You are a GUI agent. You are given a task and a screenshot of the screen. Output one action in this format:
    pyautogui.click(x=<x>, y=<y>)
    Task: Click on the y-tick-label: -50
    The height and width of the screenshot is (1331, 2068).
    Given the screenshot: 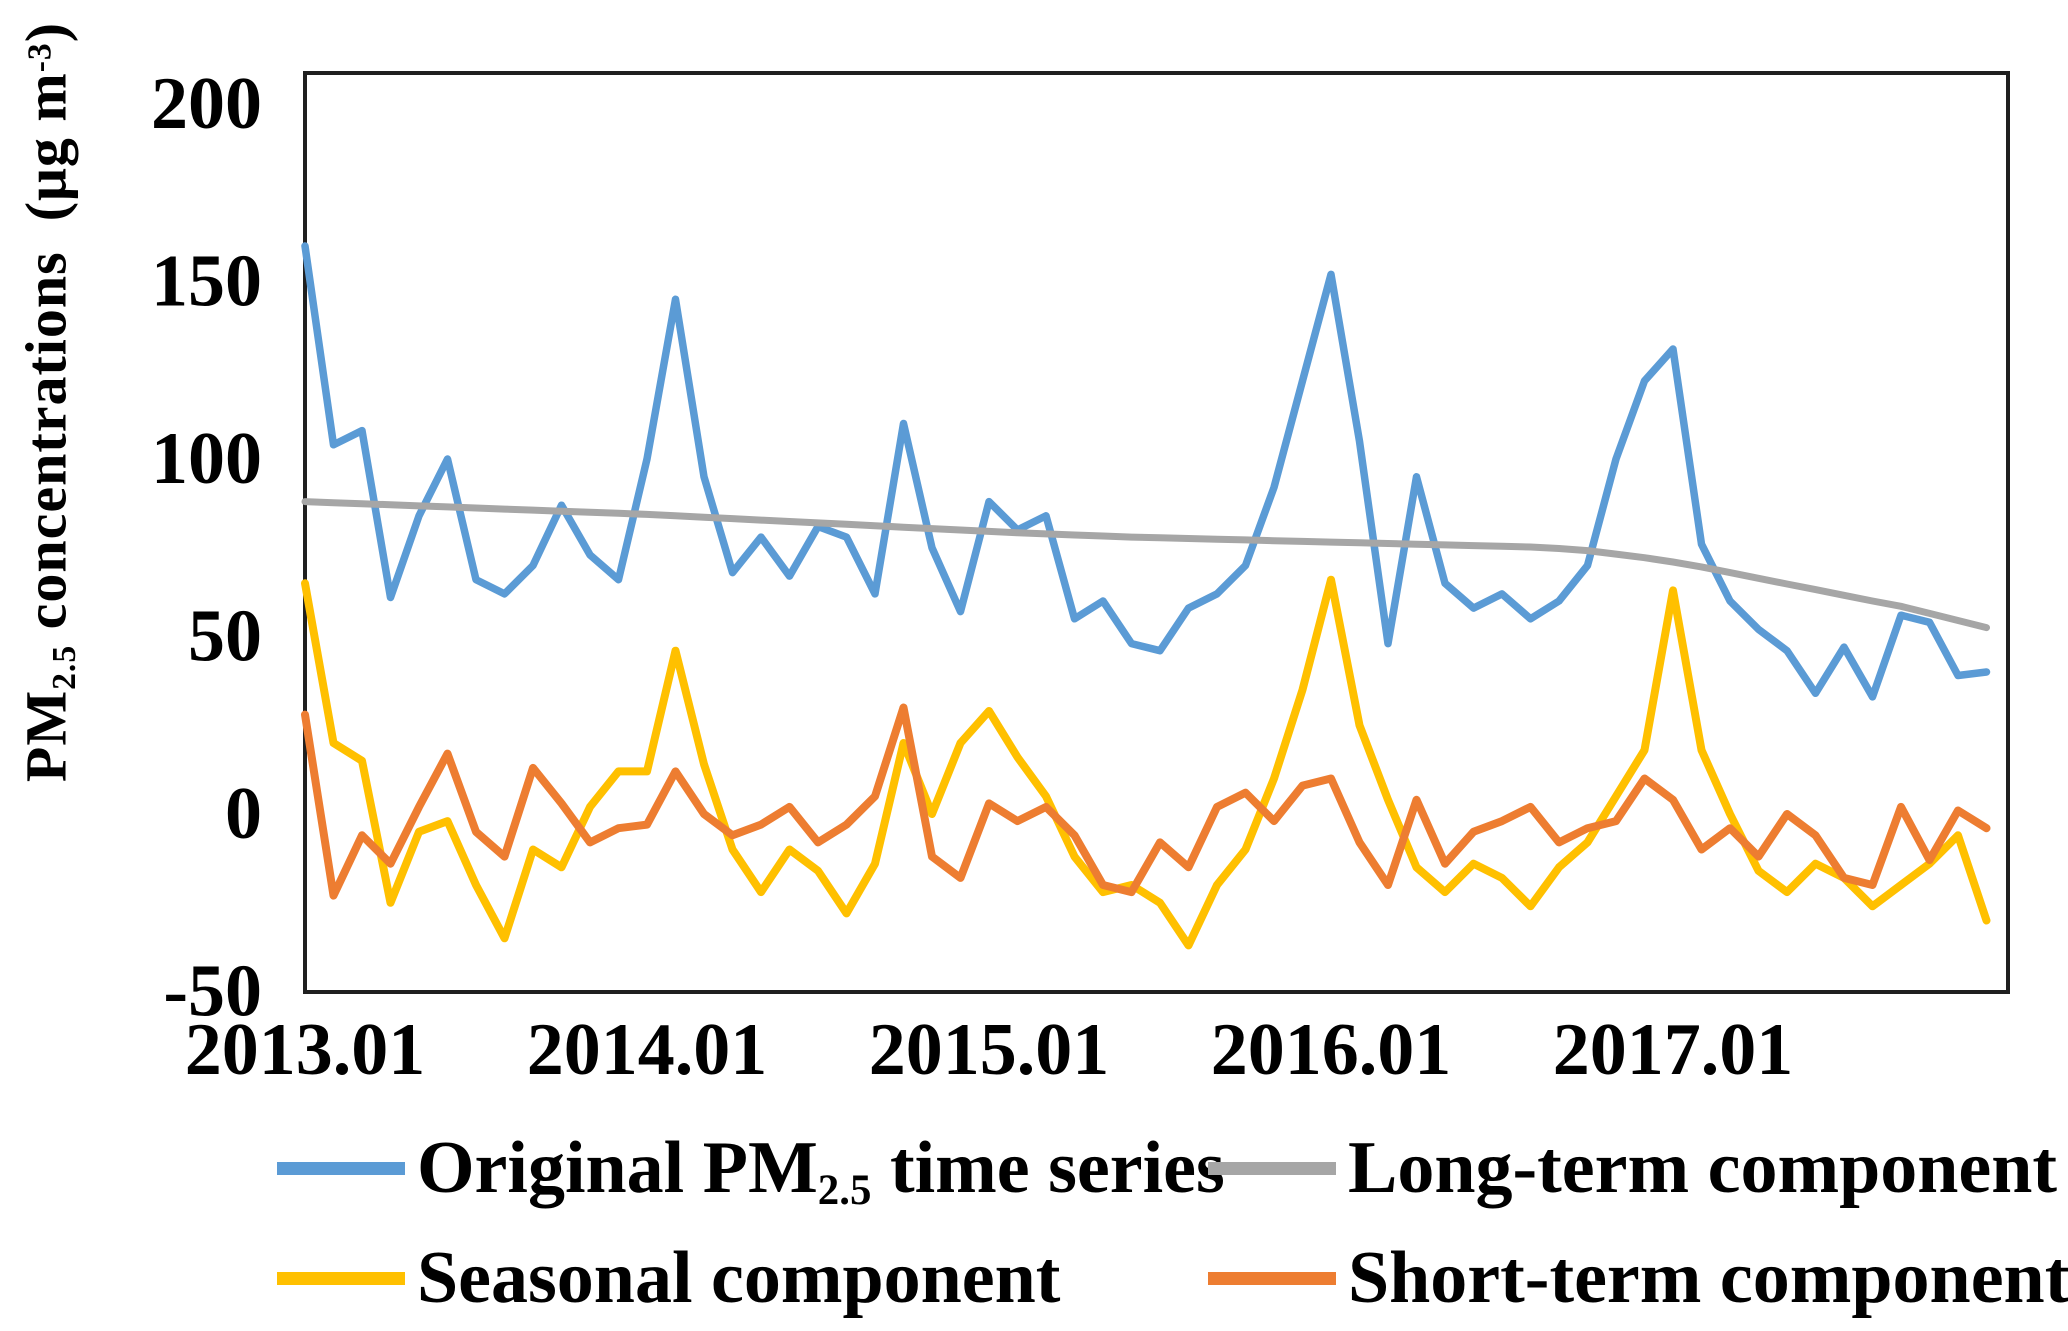 What is the action you would take?
    pyautogui.click(x=212, y=992)
    